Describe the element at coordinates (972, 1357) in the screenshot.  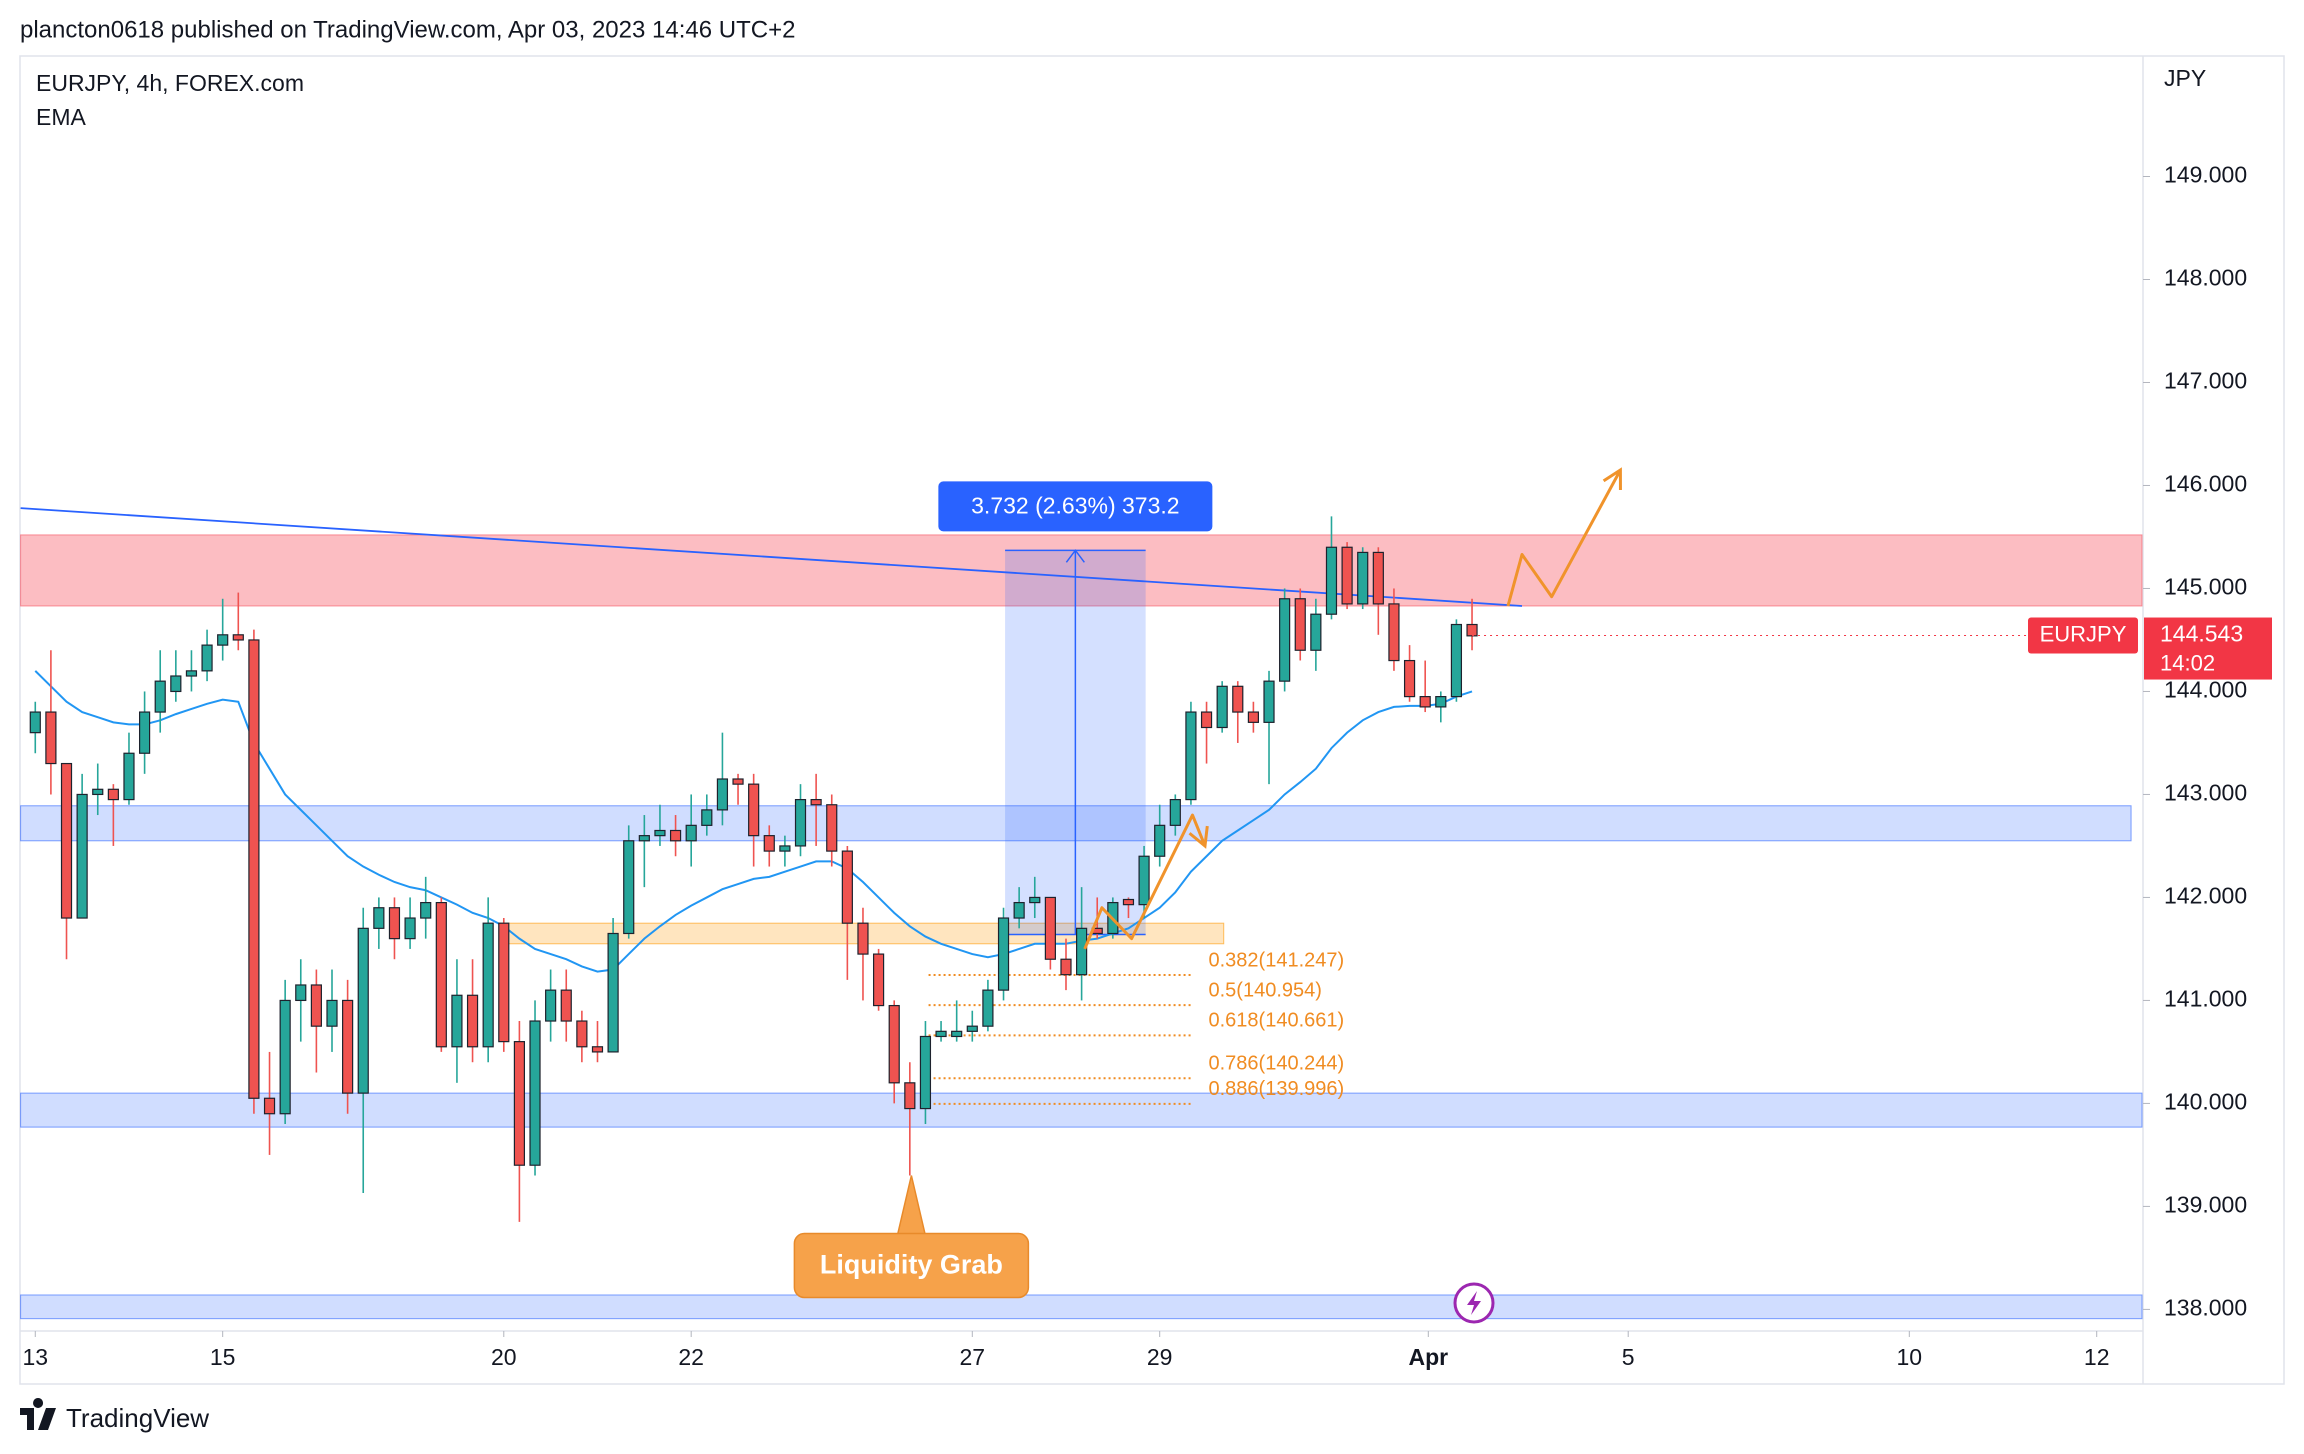
I see `x-tick-label: 27` at that location.